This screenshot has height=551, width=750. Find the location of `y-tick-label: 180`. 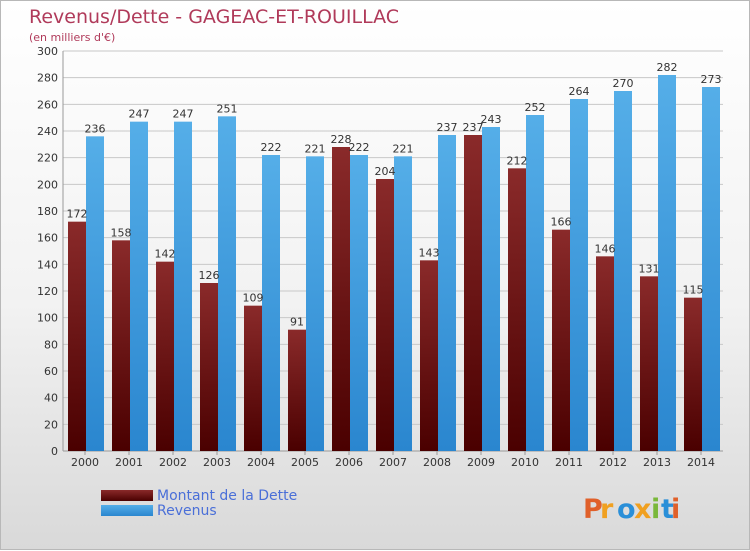

y-tick-label: 180 is located at coordinates (47, 211).